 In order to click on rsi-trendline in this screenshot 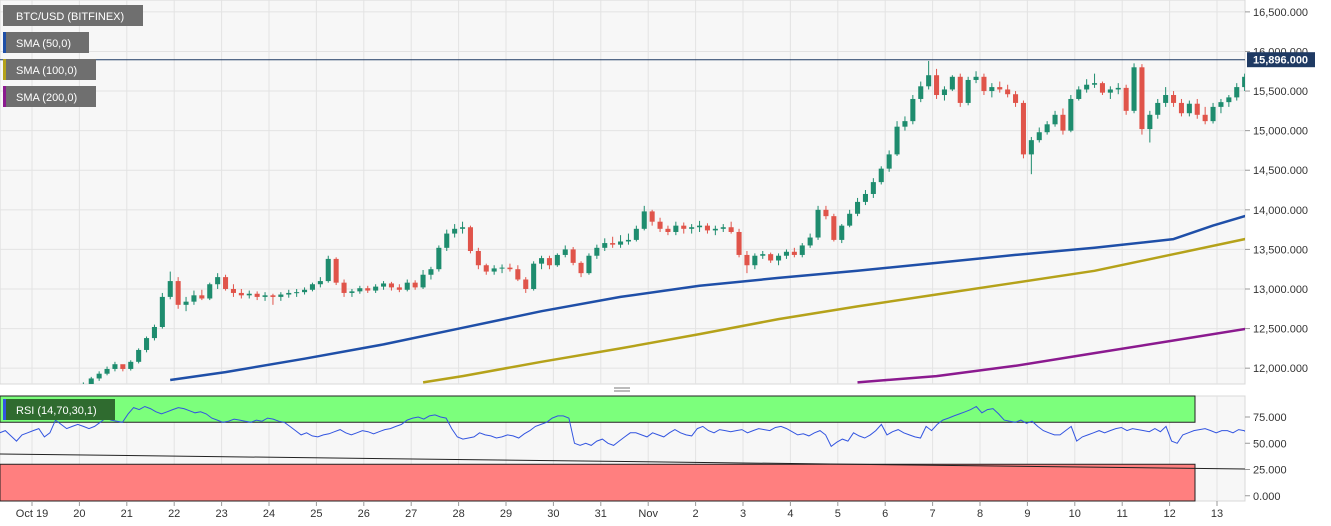, I will do `click(623, 461)`.